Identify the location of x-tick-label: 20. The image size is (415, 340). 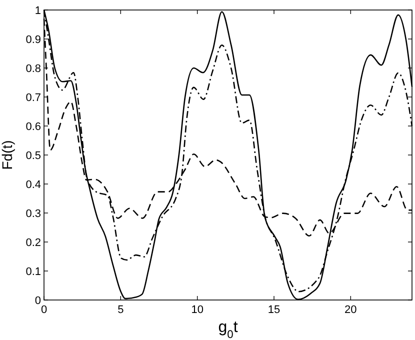
(350, 310).